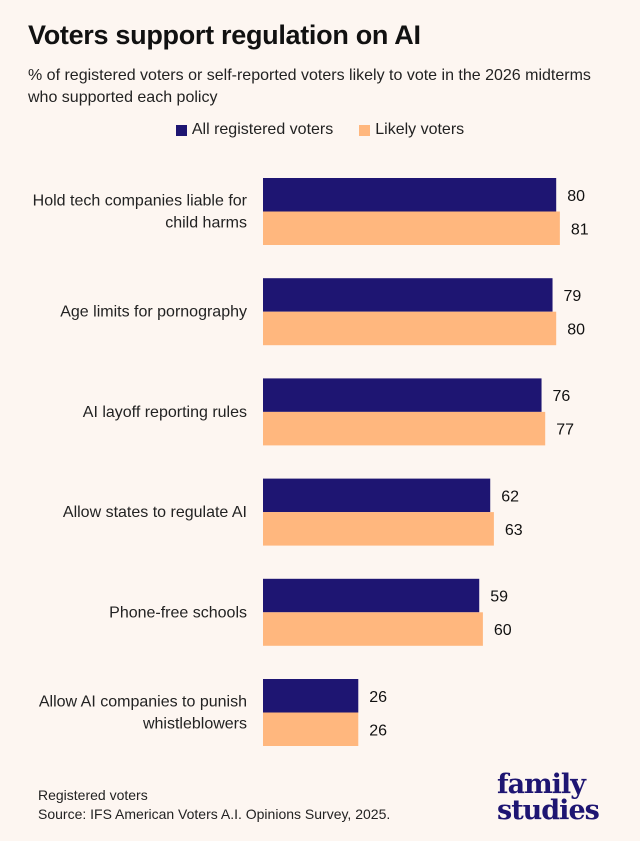  I want to click on legend-swatch-likely, so click(365, 130).